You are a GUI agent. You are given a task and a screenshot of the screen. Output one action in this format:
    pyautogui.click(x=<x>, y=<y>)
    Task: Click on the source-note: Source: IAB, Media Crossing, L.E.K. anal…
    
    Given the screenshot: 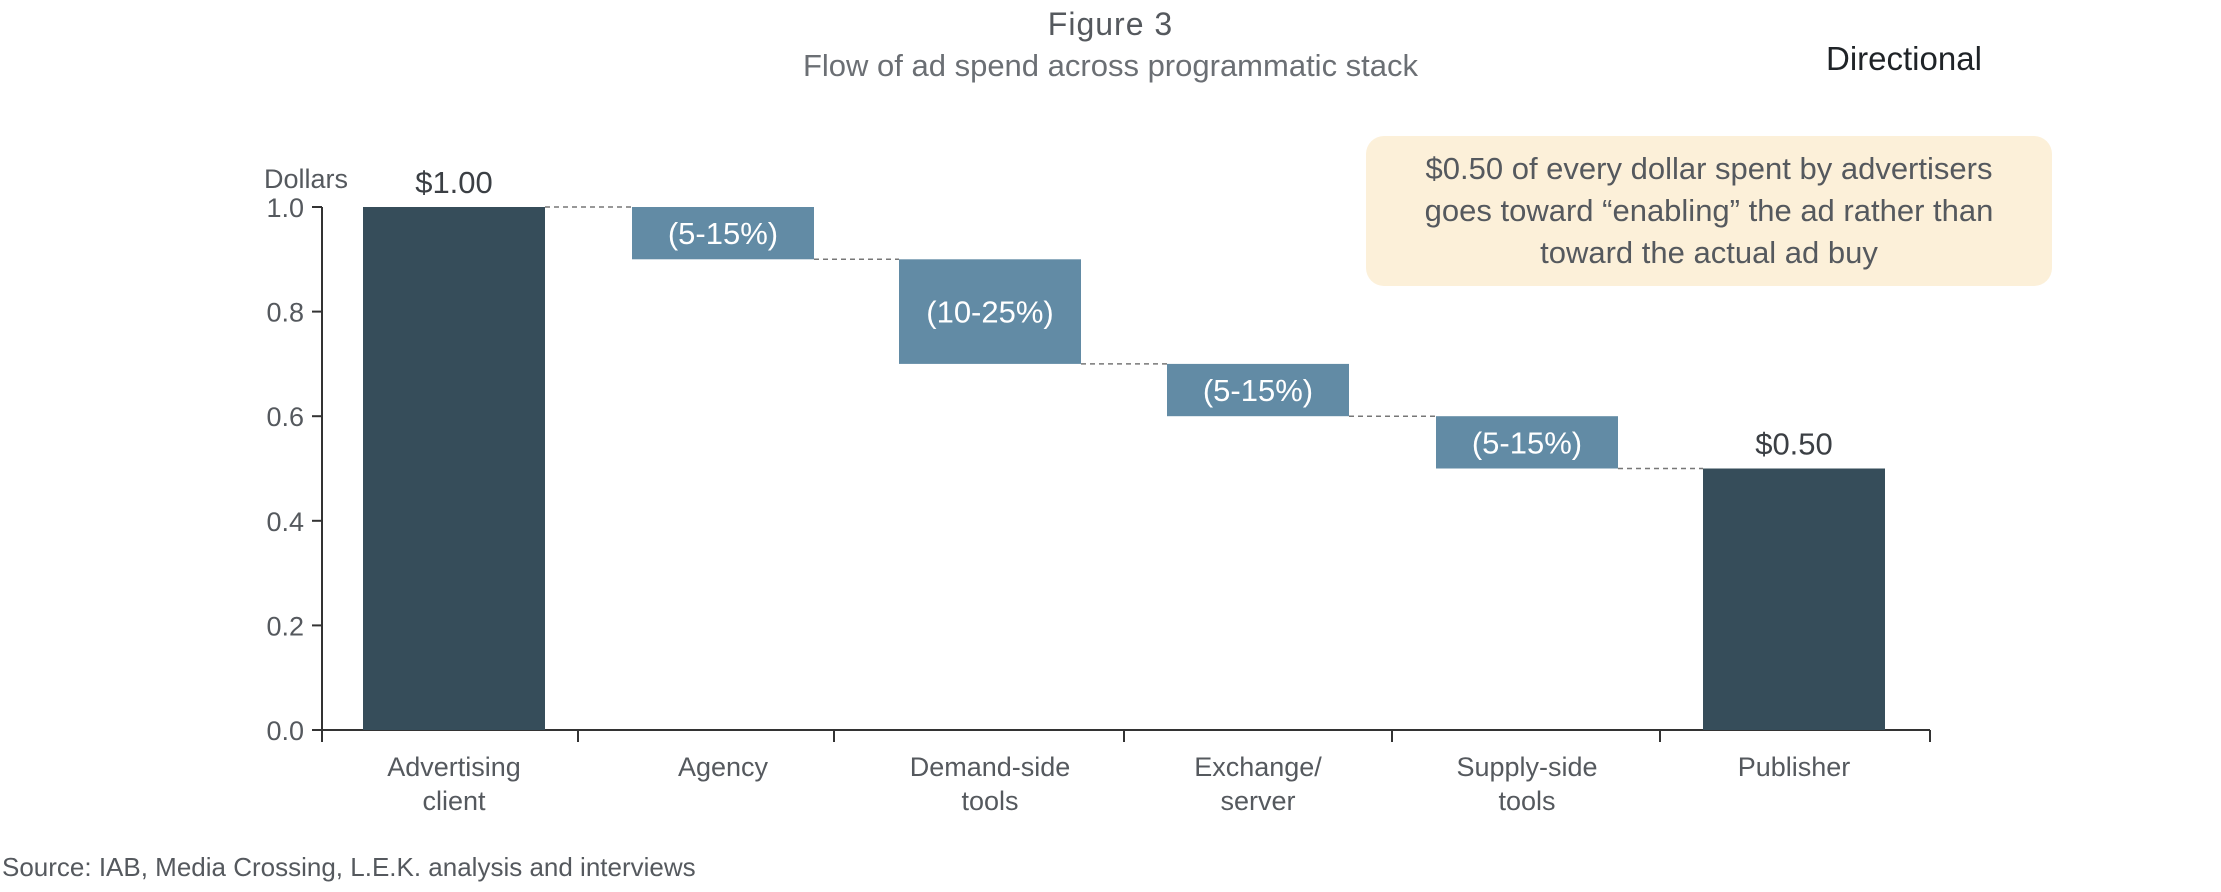 What is the action you would take?
    pyautogui.click(x=349, y=867)
    